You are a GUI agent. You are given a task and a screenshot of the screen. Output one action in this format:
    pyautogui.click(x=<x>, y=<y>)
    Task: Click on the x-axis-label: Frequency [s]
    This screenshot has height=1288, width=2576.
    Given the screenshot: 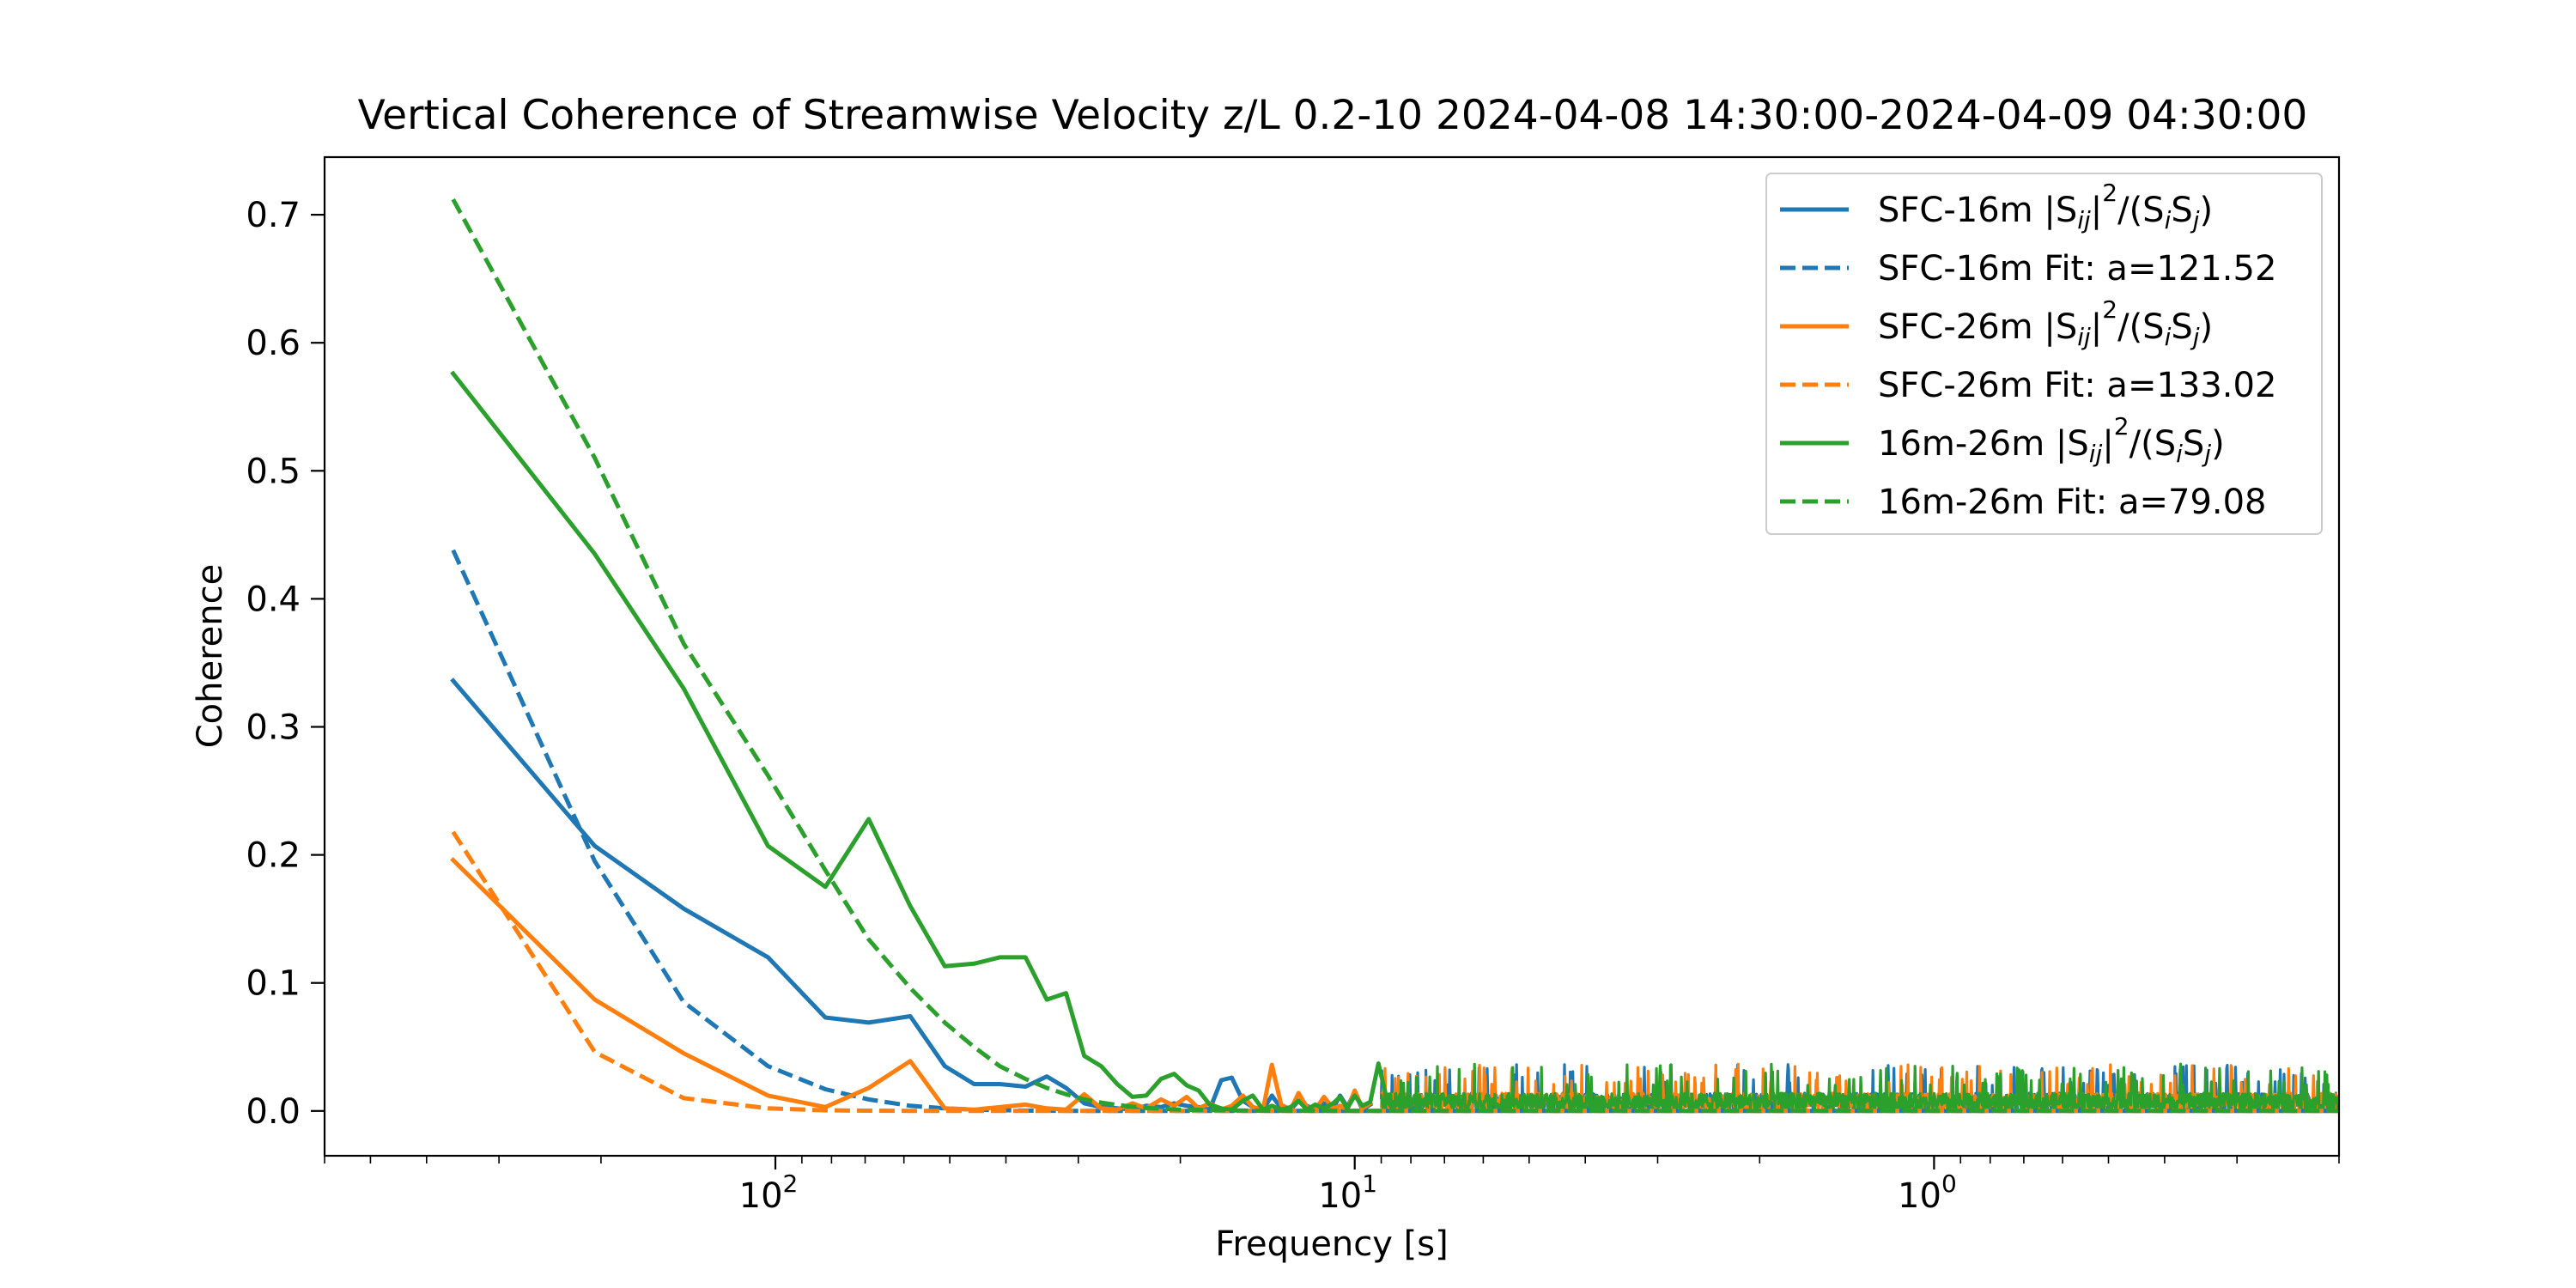 What is the action you would take?
    pyautogui.click(x=1331, y=1244)
    